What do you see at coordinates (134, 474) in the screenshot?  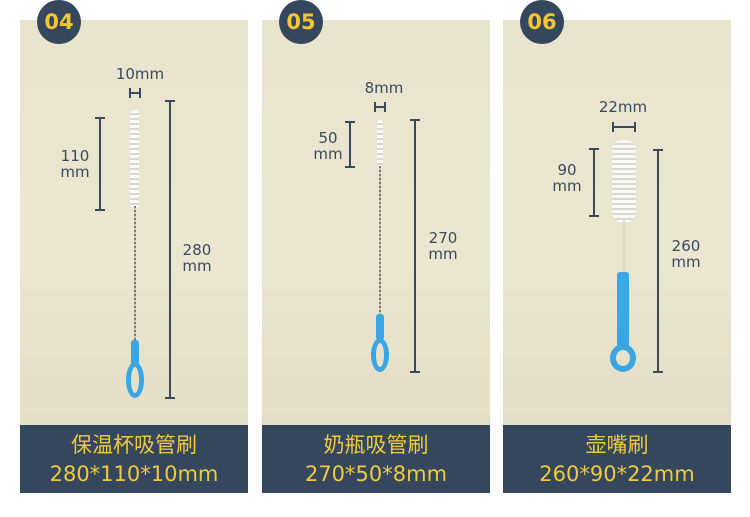 I see `product-dimensions: 280*110*10mm` at bounding box center [134, 474].